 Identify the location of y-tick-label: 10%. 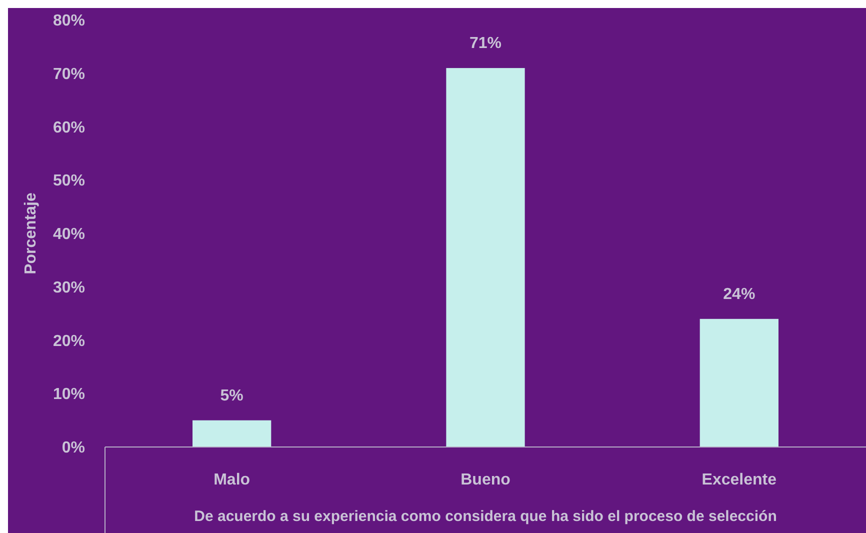
(68, 395).